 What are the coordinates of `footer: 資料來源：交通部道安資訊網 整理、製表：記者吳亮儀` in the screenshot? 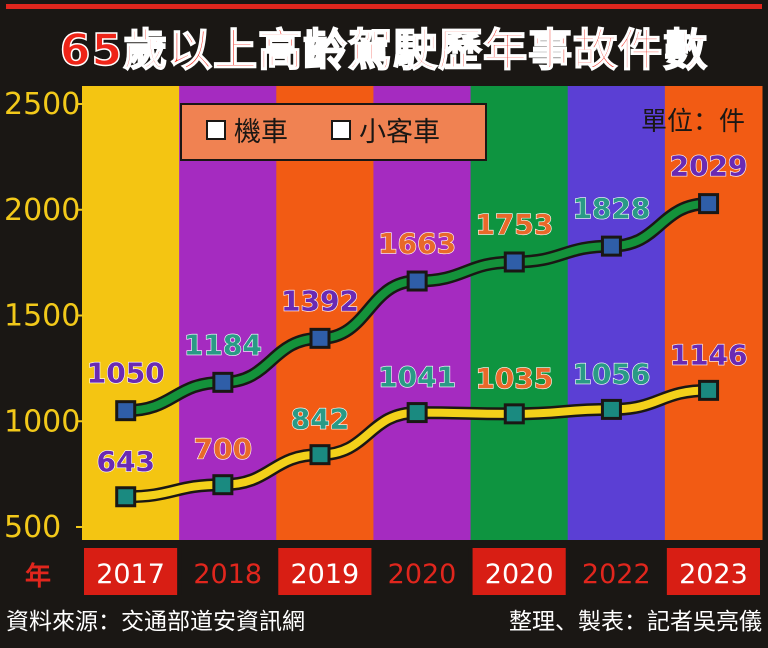 It's located at (384, 622).